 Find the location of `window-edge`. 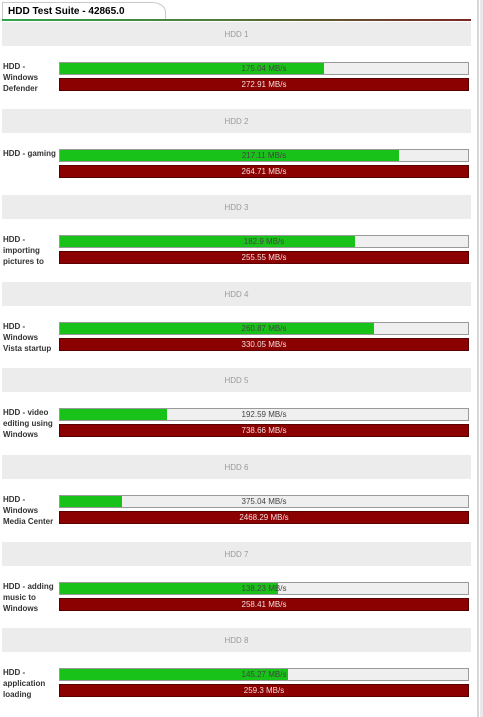

window-edge is located at coordinates (478, 358).